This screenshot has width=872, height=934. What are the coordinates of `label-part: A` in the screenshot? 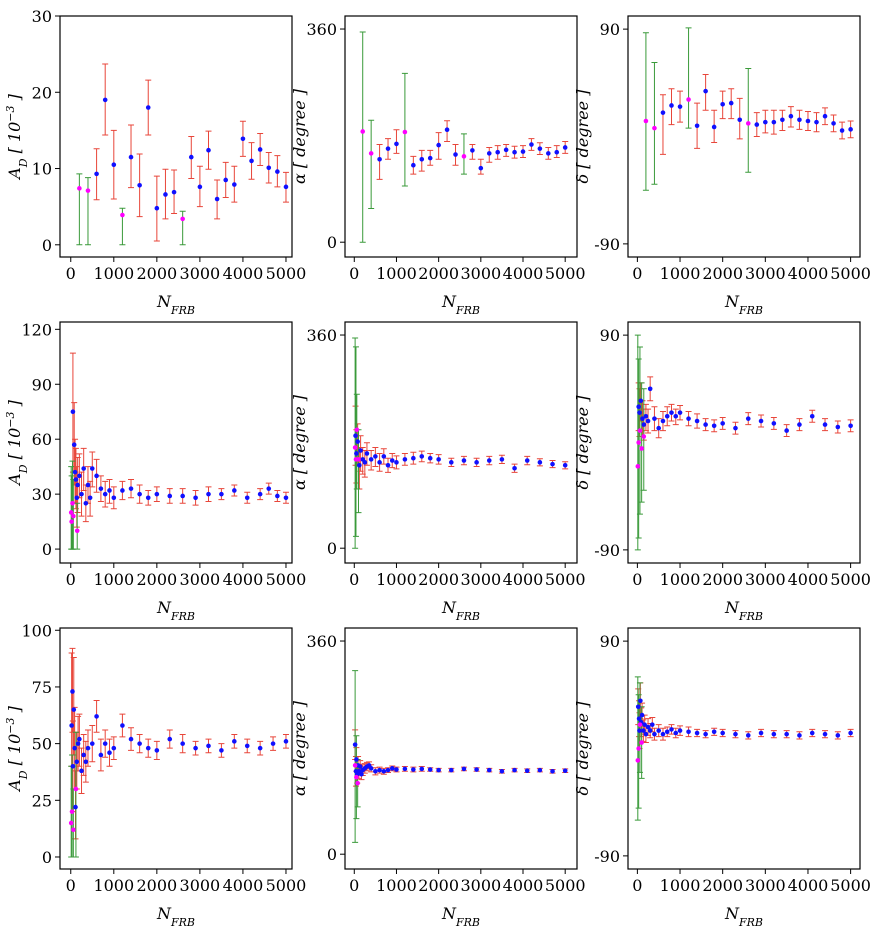 It's located at (14, 480).